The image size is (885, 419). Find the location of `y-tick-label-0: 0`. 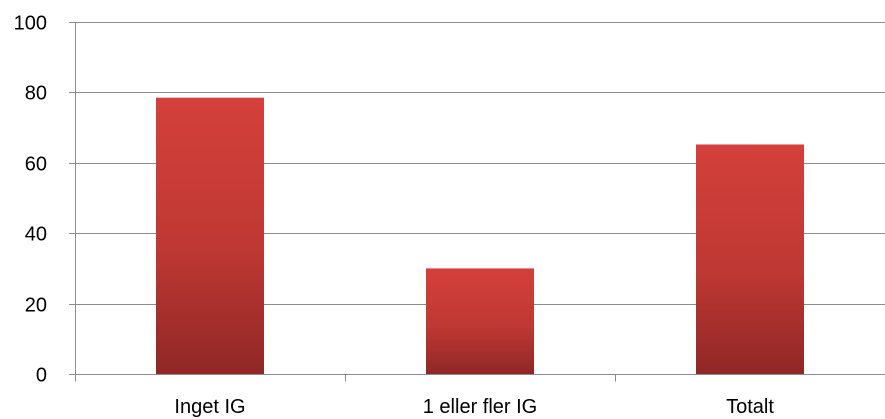

y-tick-label-0: 0 is located at coordinates (41, 376).